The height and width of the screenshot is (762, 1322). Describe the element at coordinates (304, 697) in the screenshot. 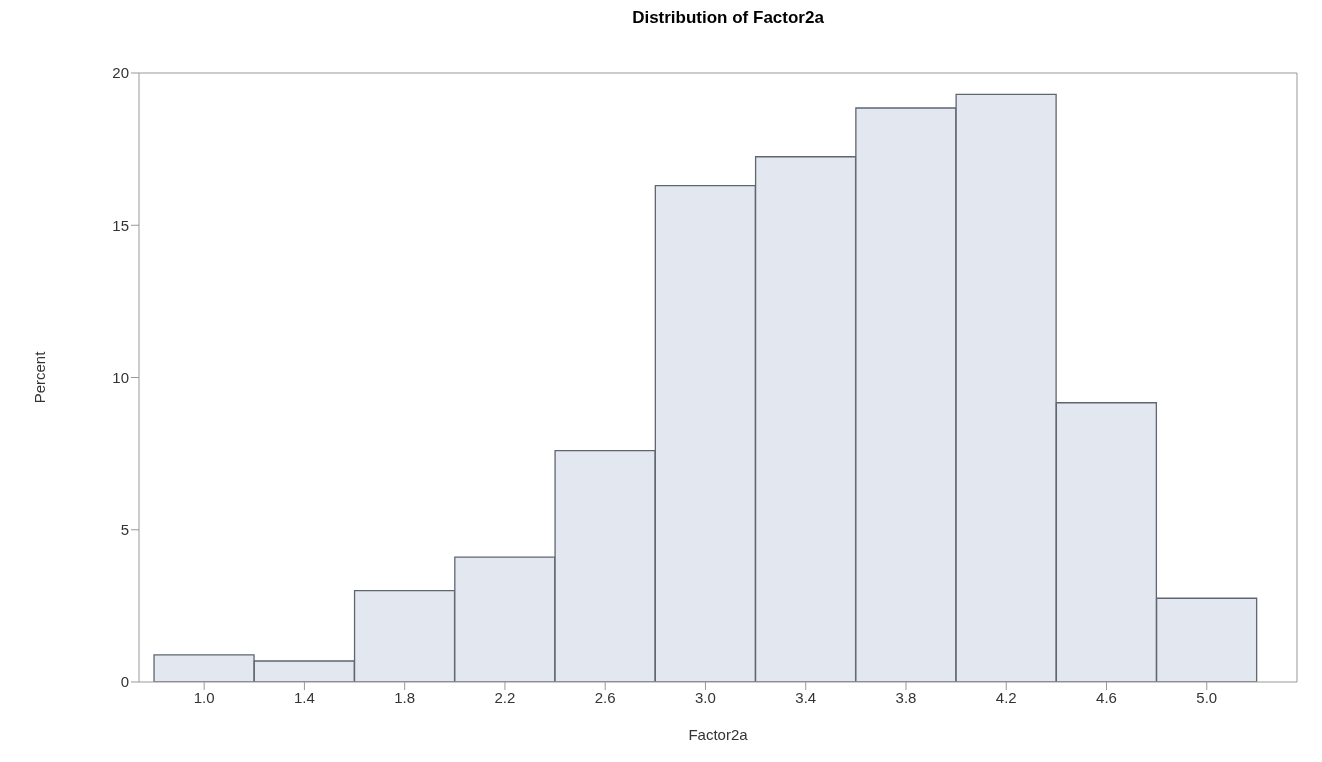

I see `x-tick-label: 1.4` at that location.